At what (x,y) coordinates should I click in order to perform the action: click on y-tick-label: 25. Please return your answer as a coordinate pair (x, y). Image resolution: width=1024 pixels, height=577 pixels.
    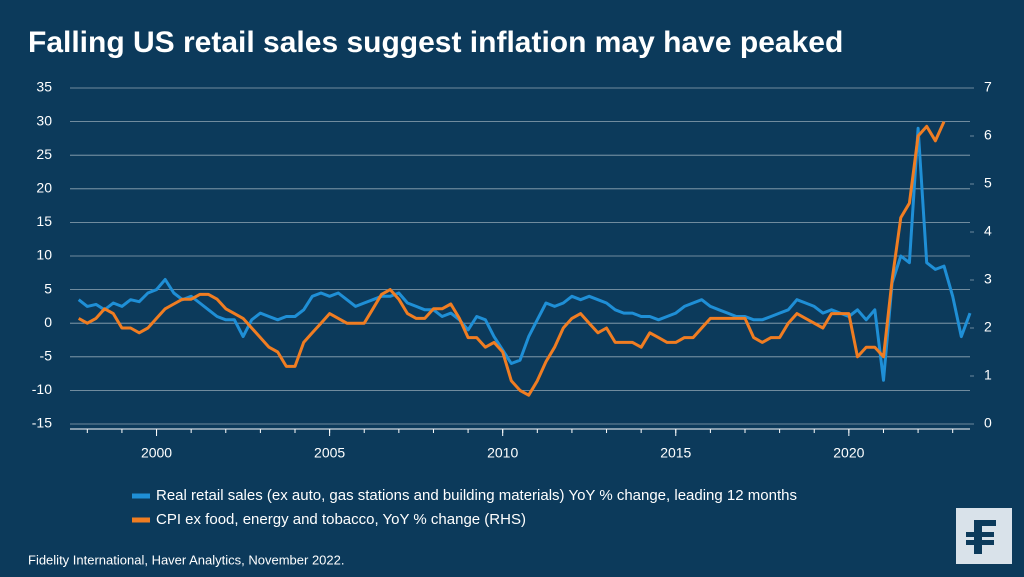
    Looking at the image, I should click on (44, 154).